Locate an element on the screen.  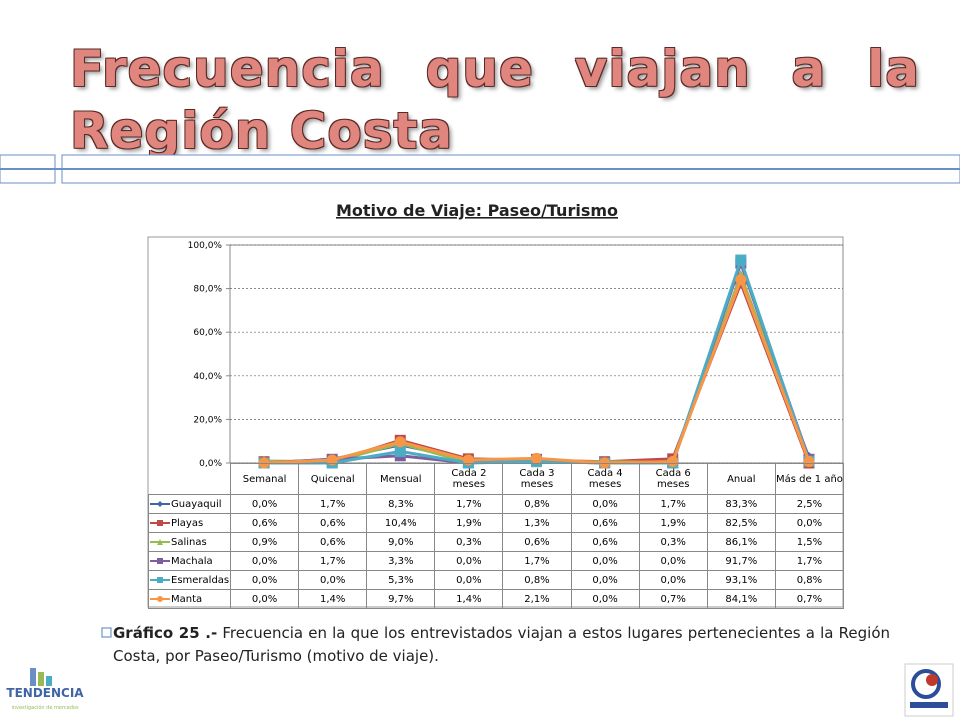
x-tick-label: Cada 3 meses is located at coordinates (537, 479).